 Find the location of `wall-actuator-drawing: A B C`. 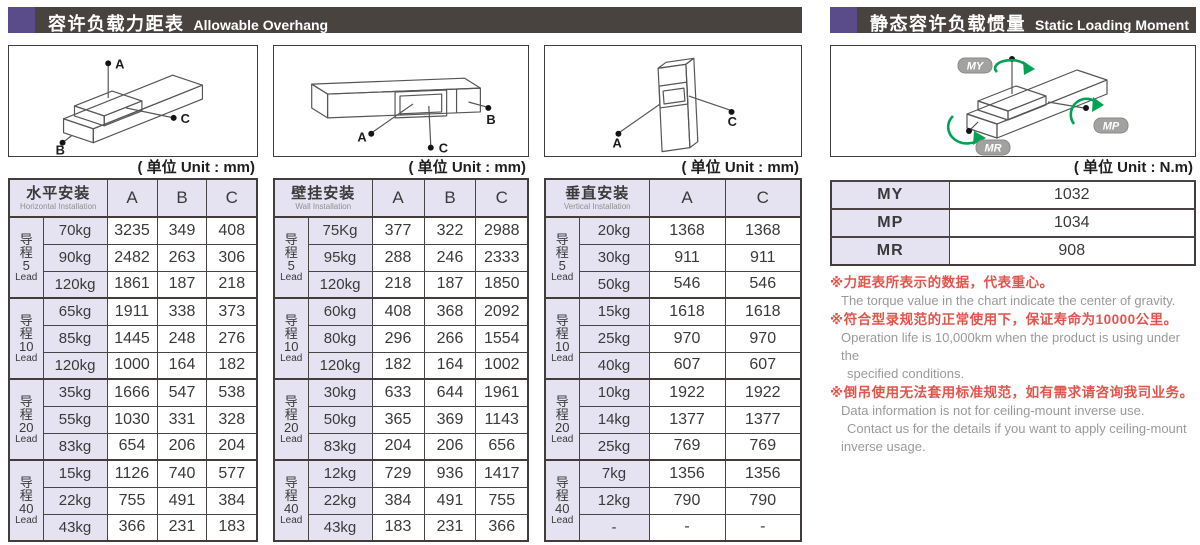

wall-actuator-drawing: A B C is located at coordinates (403, 116).